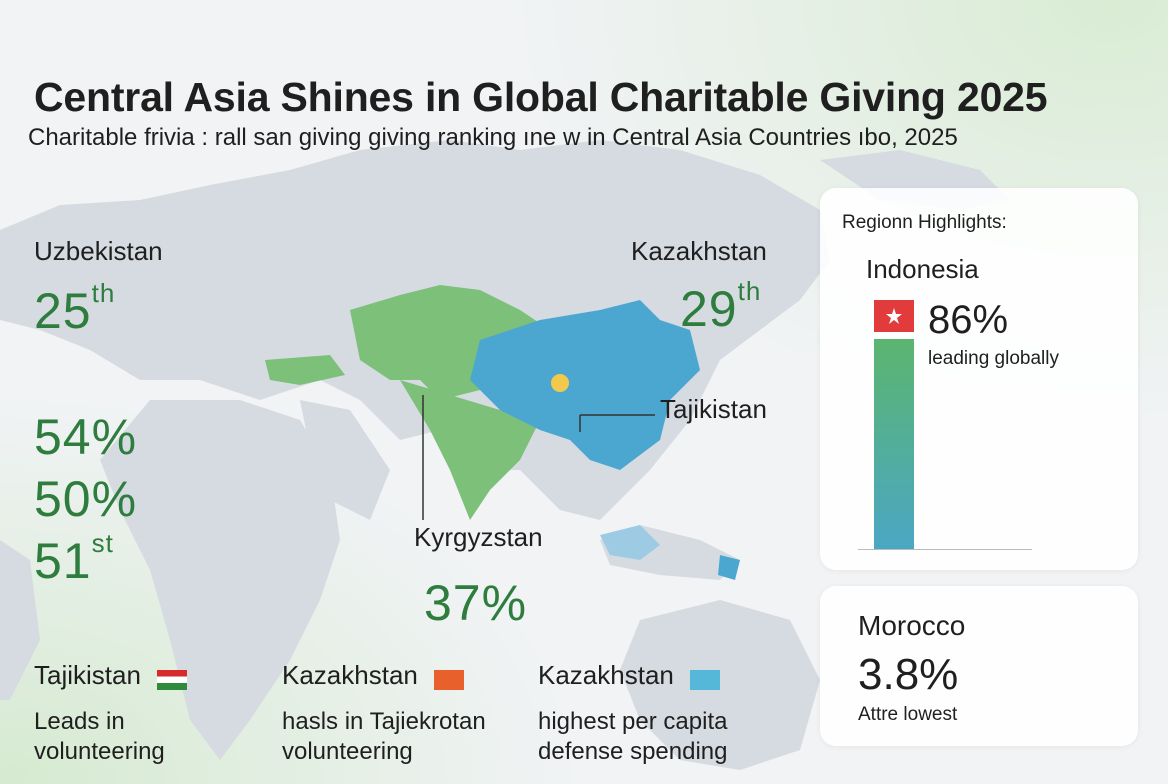  I want to click on bottom-item-1-desc: Leads in volunteering, so click(144, 737).